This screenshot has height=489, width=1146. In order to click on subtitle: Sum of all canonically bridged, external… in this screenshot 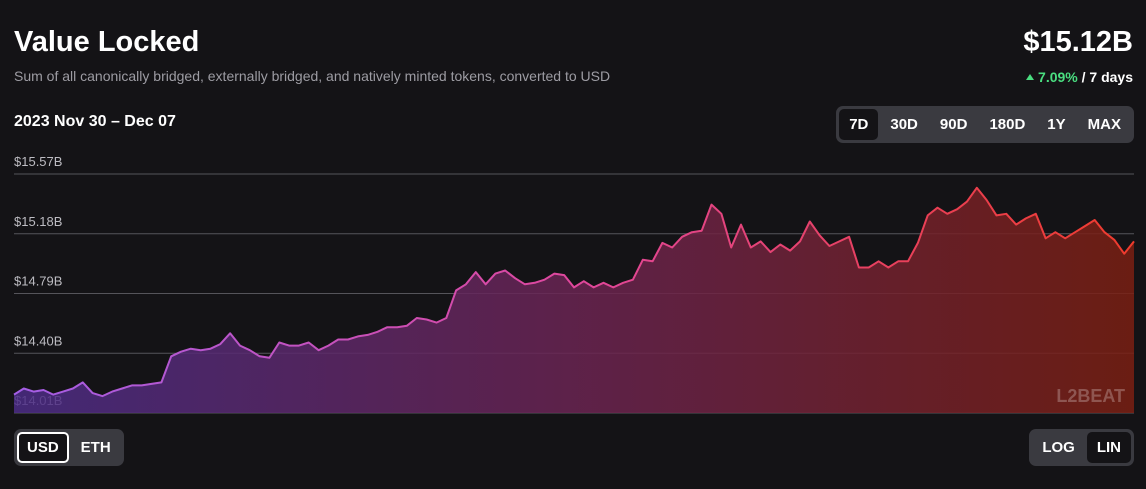, I will do `click(312, 76)`.